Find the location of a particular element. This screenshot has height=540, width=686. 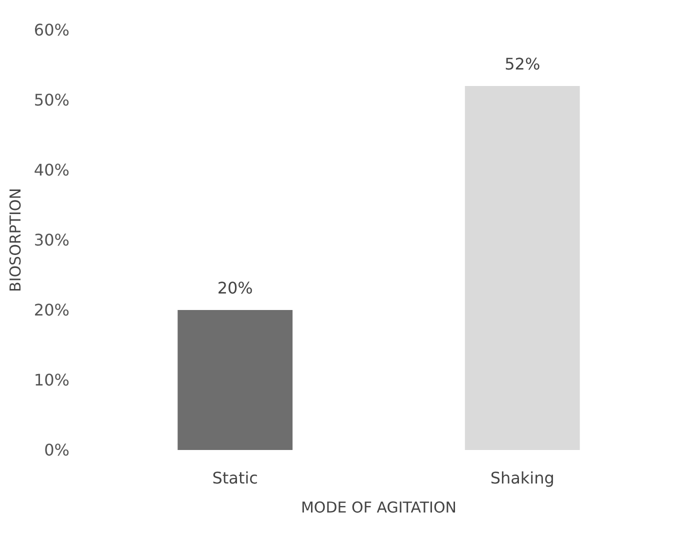

y-tick-label: 60% is located at coordinates (52, 30).